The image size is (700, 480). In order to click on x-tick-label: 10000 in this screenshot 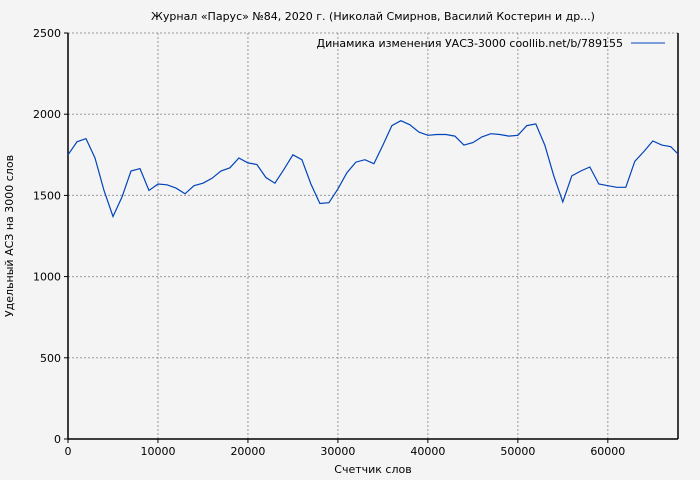, I will do `click(157, 451)`.